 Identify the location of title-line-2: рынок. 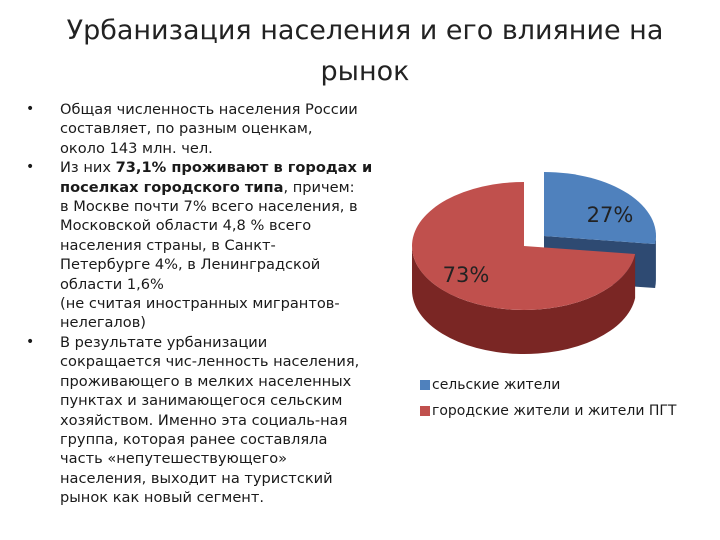
(365, 71).